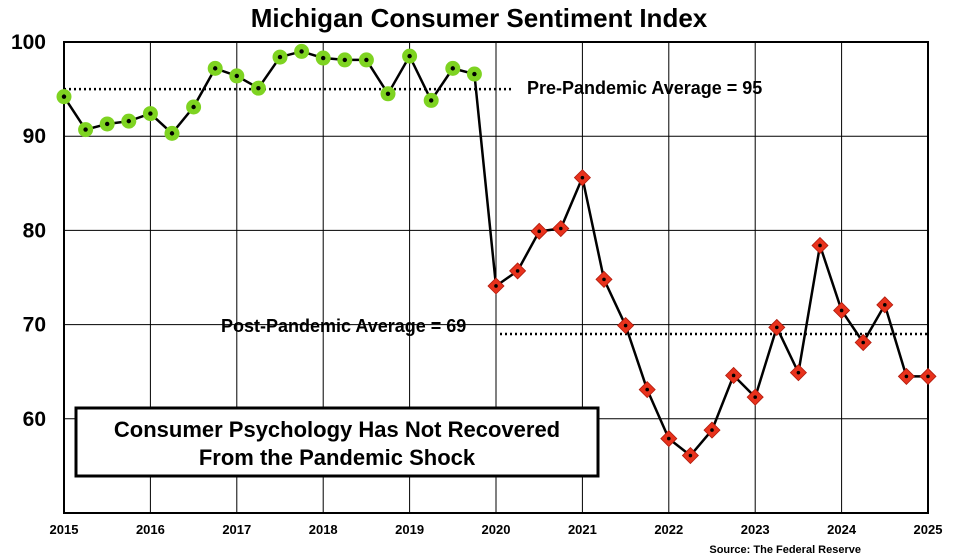 The height and width of the screenshot is (560, 958). What do you see at coordinates (755, 529) in the screenshot?
I see `x-tick-label: 2023` at bounding box center [755, 529].